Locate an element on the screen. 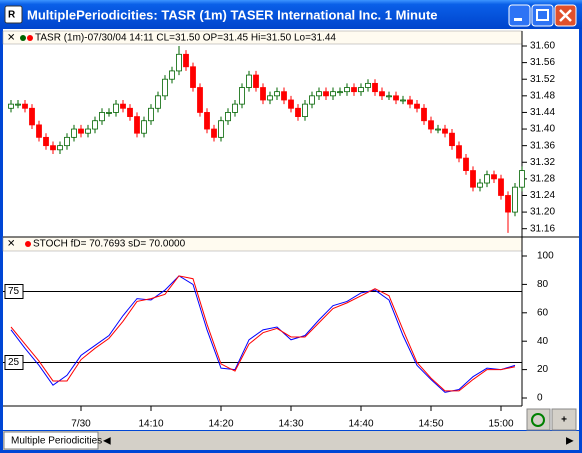  y-tick-label: 40 is located at coordinates (543, 341).